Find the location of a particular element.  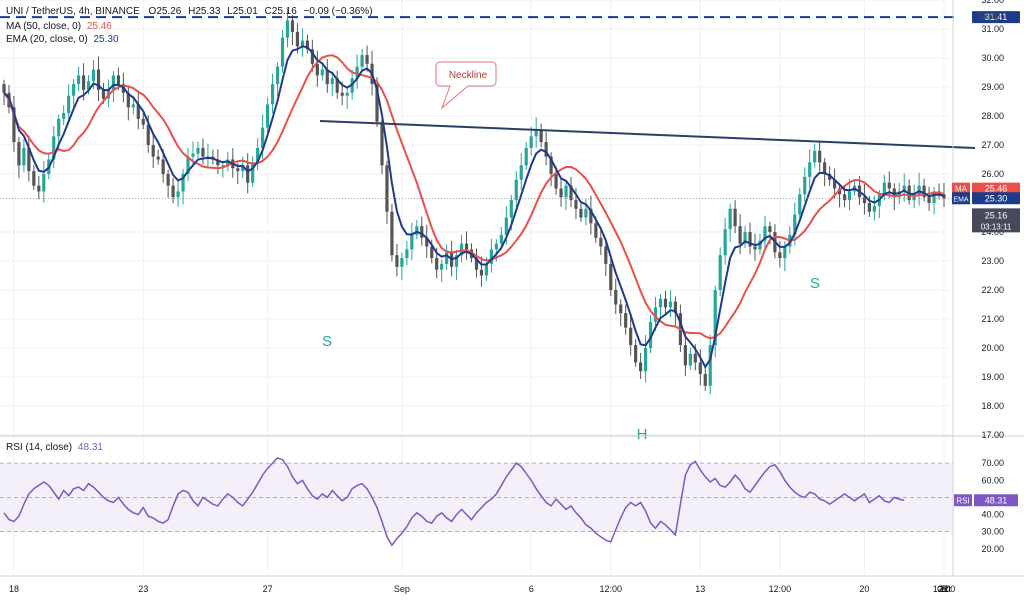

low-label: L is located at coordinates (230, 11).